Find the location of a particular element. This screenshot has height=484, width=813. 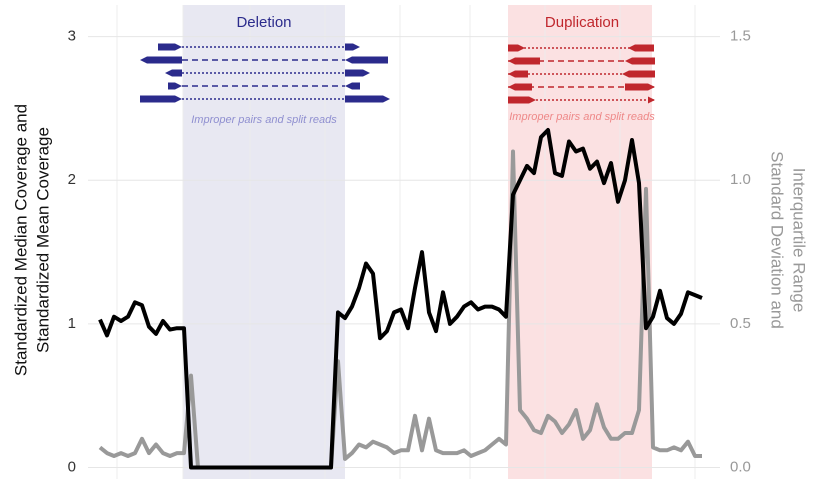

y-tick-label: 3 is located at coordinates (72, 36).